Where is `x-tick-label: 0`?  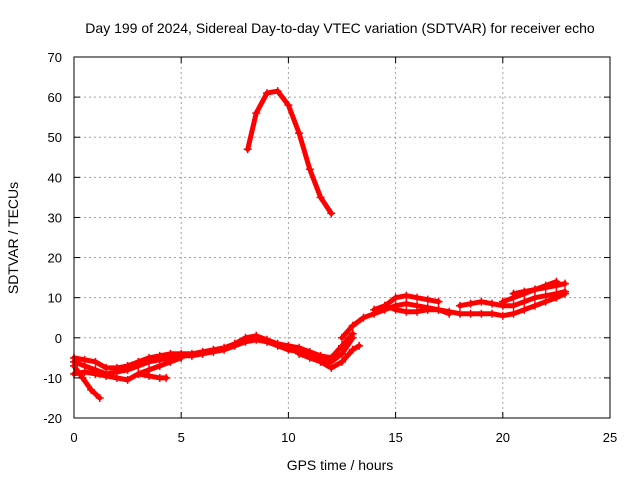
x-tick-label: 0 is located at coordinates (73, 437).